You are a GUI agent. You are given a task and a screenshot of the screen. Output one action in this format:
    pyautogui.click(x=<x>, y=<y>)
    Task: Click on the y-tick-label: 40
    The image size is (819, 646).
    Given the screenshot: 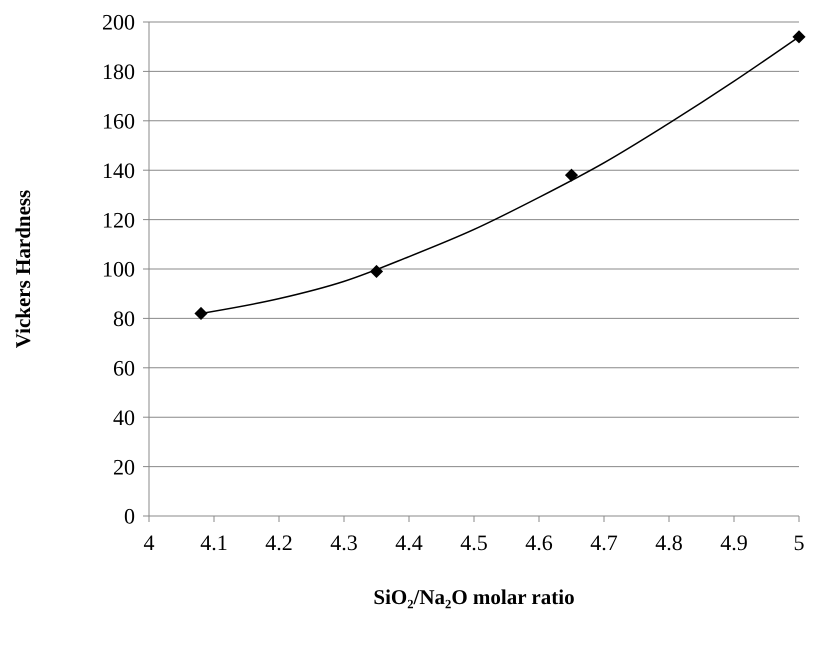 What is the action you would take?
    pyautogui.click(x=124, y=417)
    